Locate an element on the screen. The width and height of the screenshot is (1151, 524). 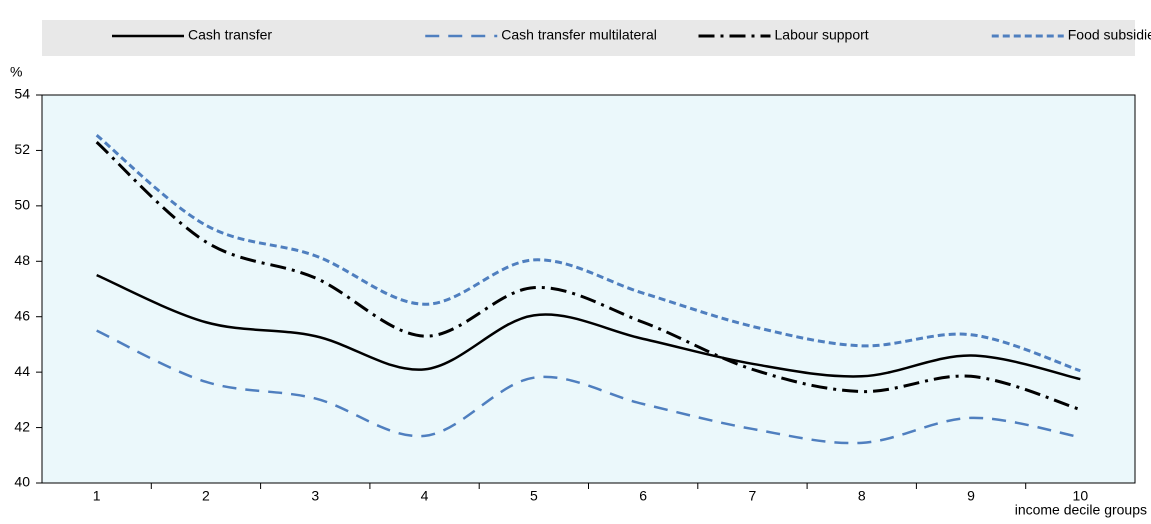
x-tick-label: 1 is located at coordinates (97, 496).